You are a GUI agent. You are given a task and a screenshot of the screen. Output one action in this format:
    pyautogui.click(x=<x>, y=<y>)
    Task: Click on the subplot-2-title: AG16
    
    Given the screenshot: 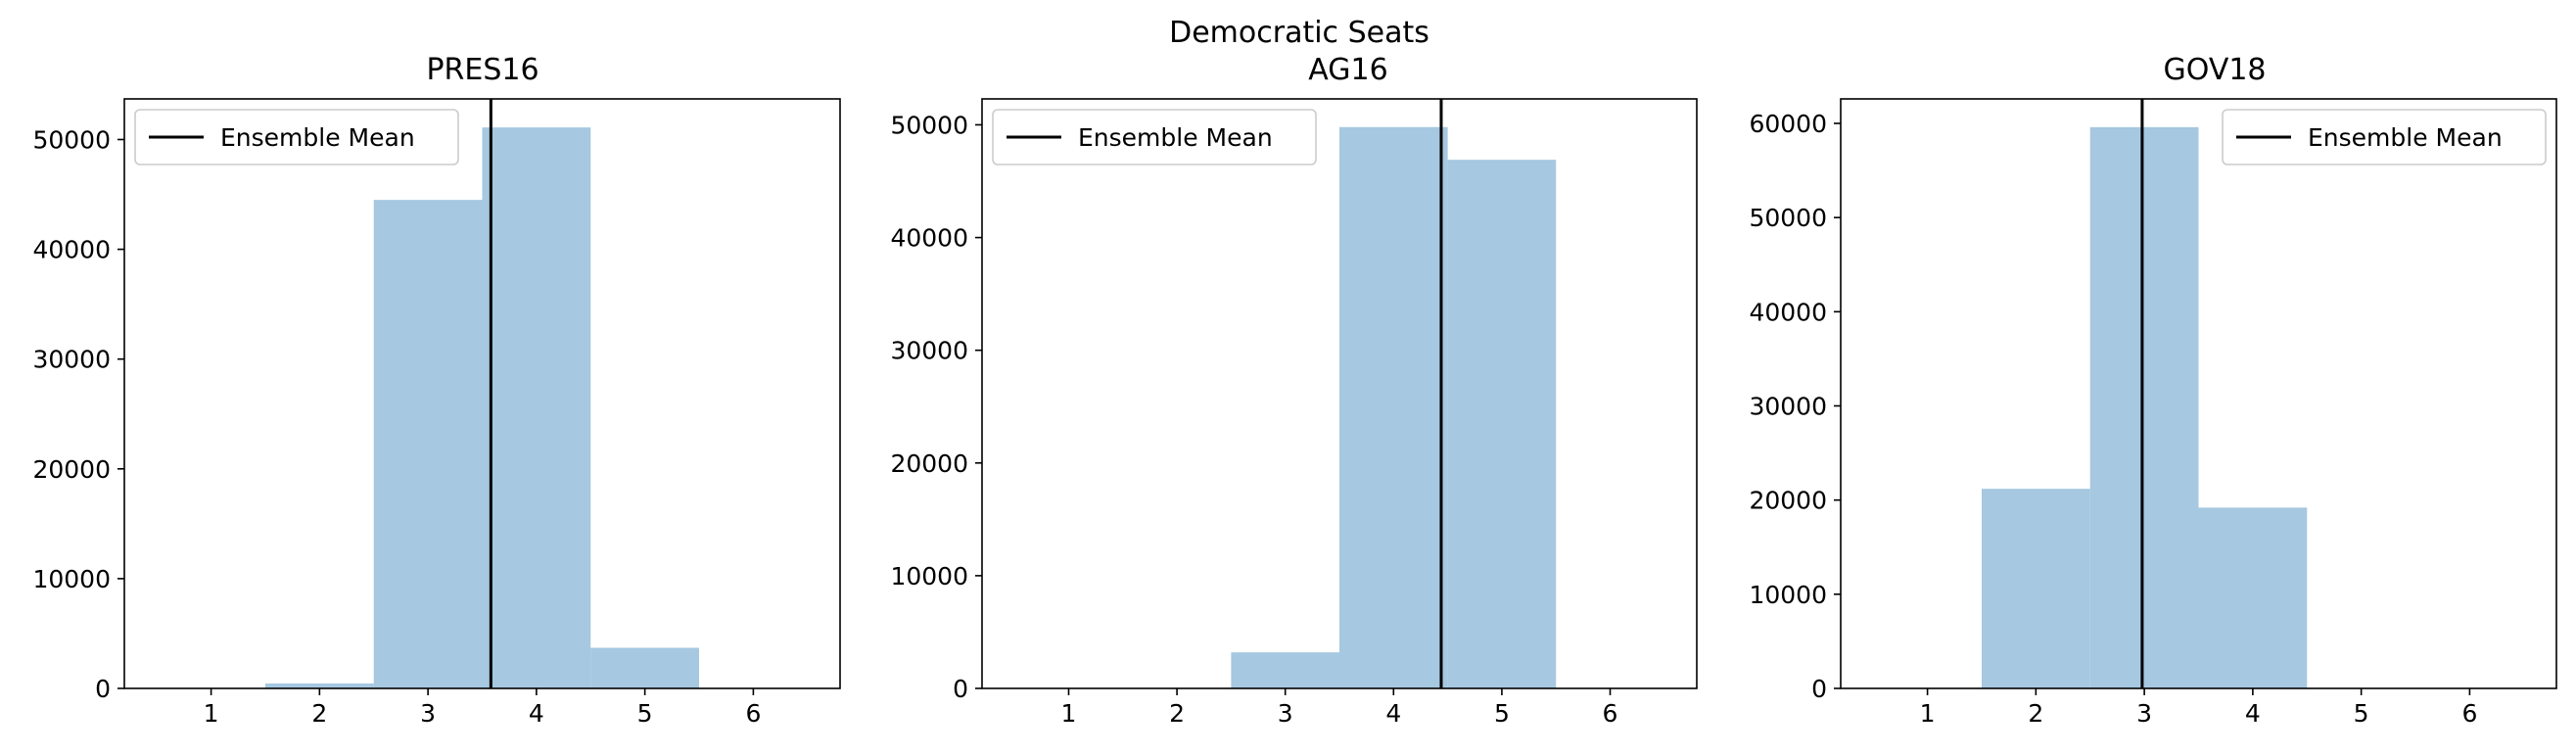 What is the action you would take?
    pyautogui.click(x=1347, y=70)
    